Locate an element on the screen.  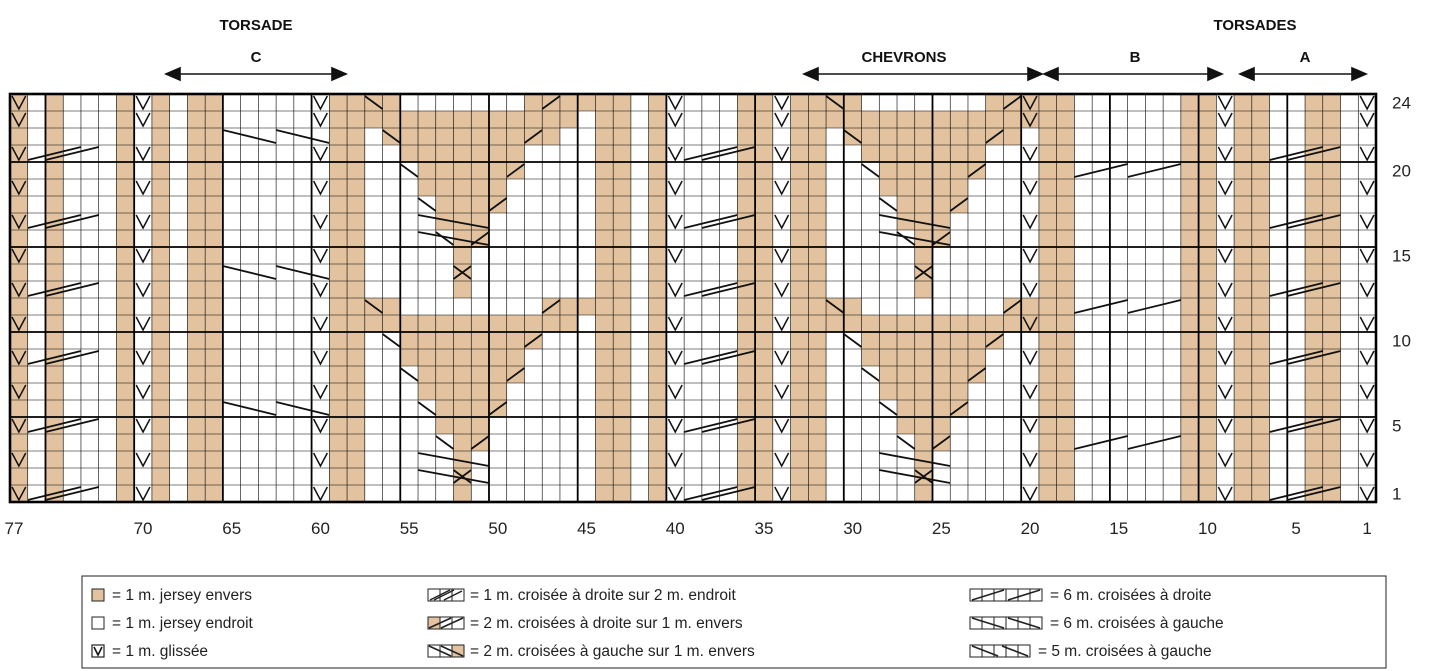
arrow-torsades-b is located at coordinates (1133, 74).